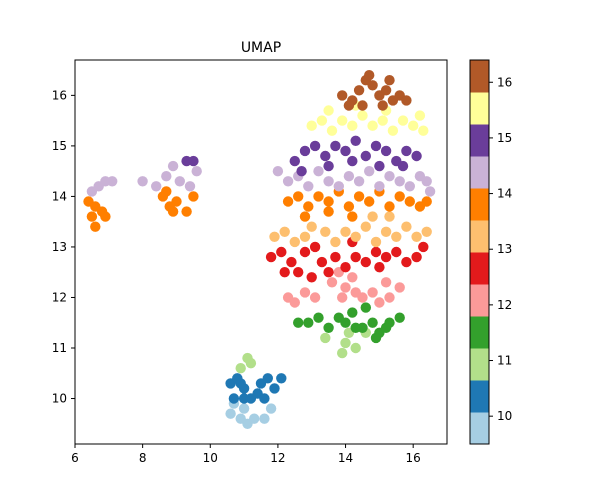 The width and height of the screenshot is (600, 504). What do you see at coordinates (59, 348) in the screenshot?
I see `y-tick-label: 11` at bounding box center [59, 348].